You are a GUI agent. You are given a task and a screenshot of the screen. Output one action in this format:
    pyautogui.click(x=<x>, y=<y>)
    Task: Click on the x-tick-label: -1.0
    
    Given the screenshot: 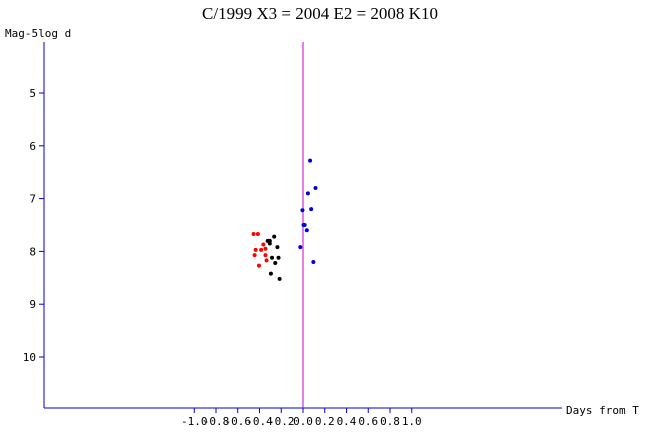 What is the action you would take?
    pyautogui.click(x=194, y=421)
    